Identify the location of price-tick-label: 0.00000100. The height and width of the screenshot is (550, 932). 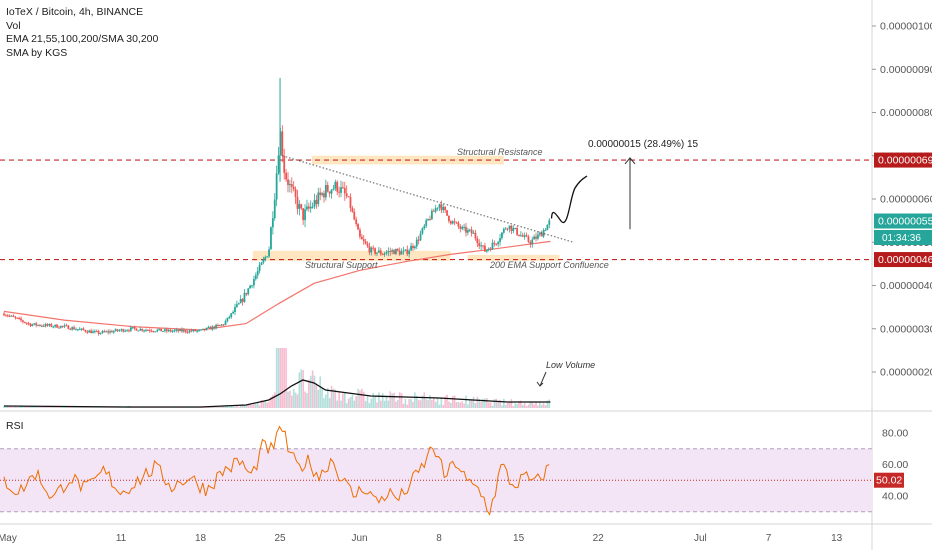
(906, 27).